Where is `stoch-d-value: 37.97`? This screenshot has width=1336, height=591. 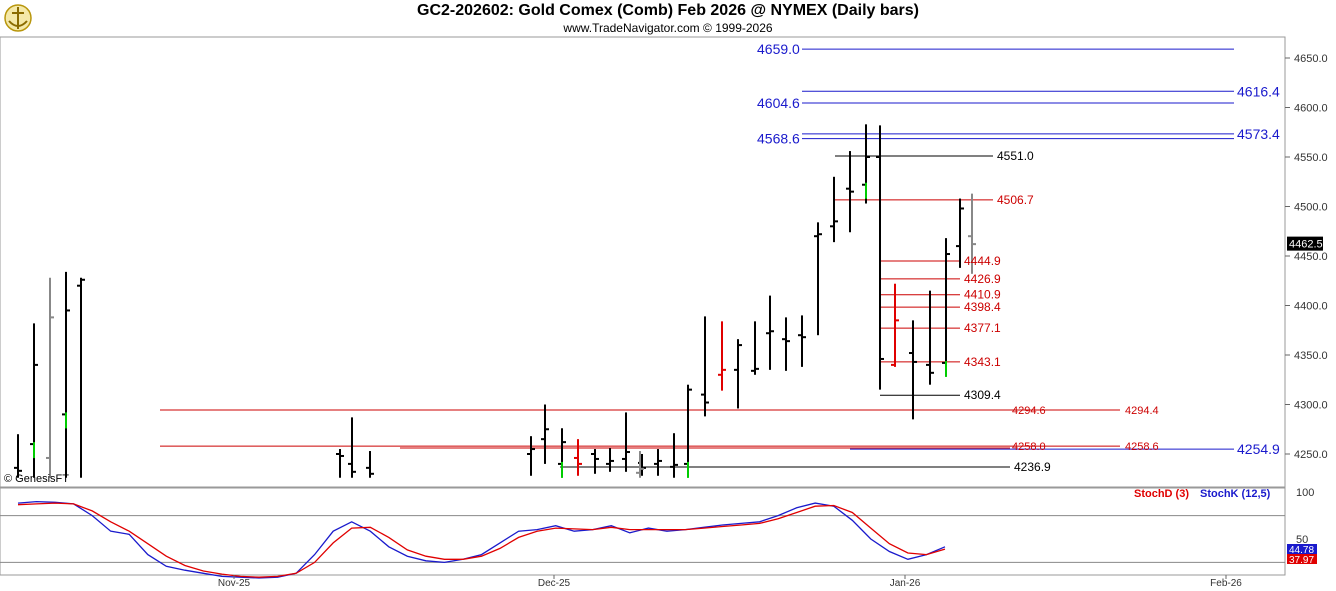 stoch-d-value: 37.97 is located at coordinates (1301, 560).